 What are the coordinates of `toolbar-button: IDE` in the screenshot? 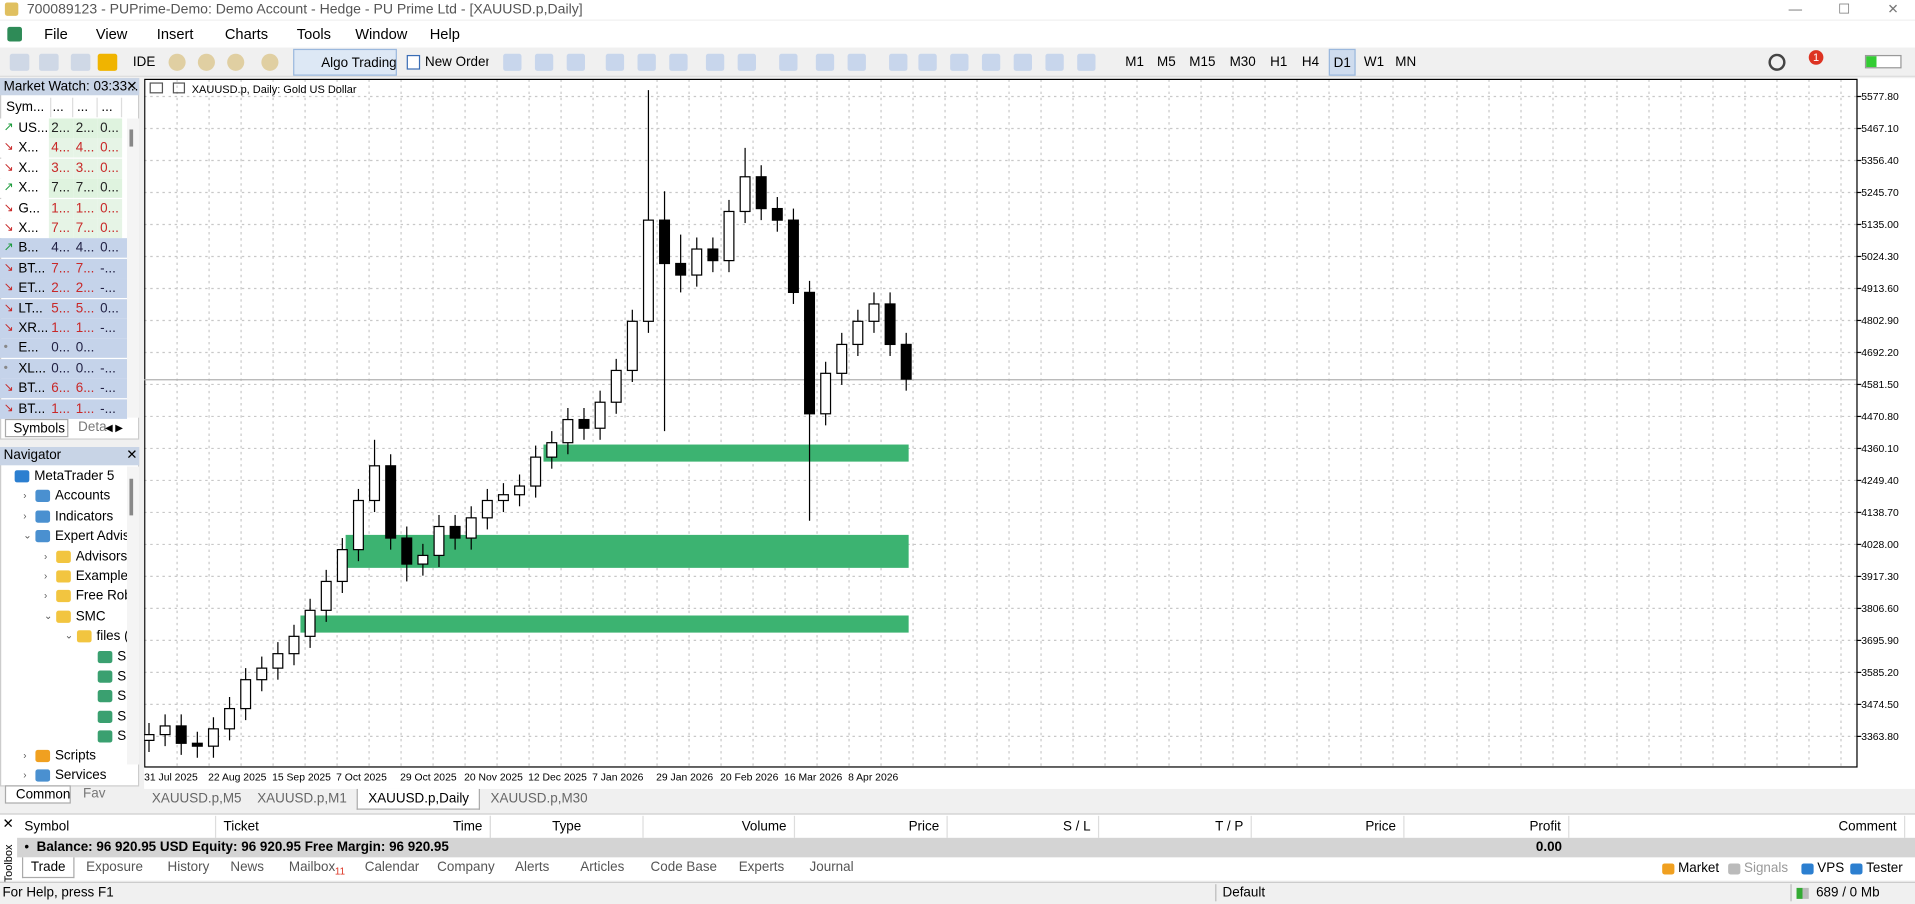 It's located at (144, 62).